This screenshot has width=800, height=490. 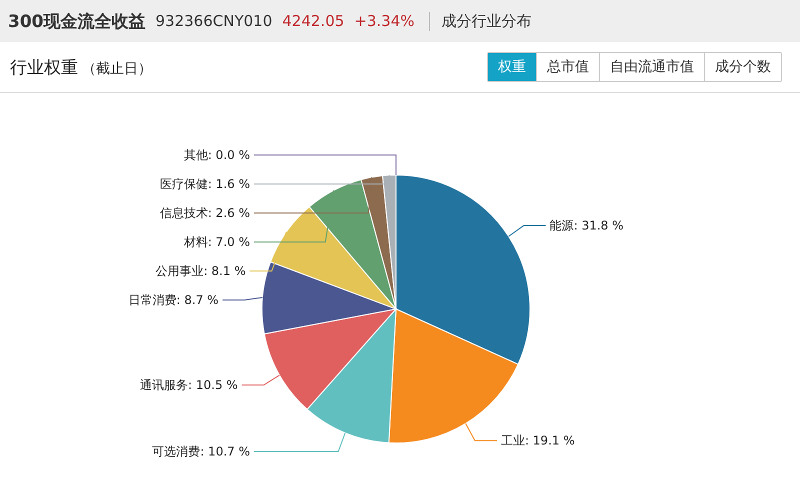 What do you see at coordinates (184, 184) in the screenshot?
I see `slice-label: 医疗保健` at bounding box center [184, 184].